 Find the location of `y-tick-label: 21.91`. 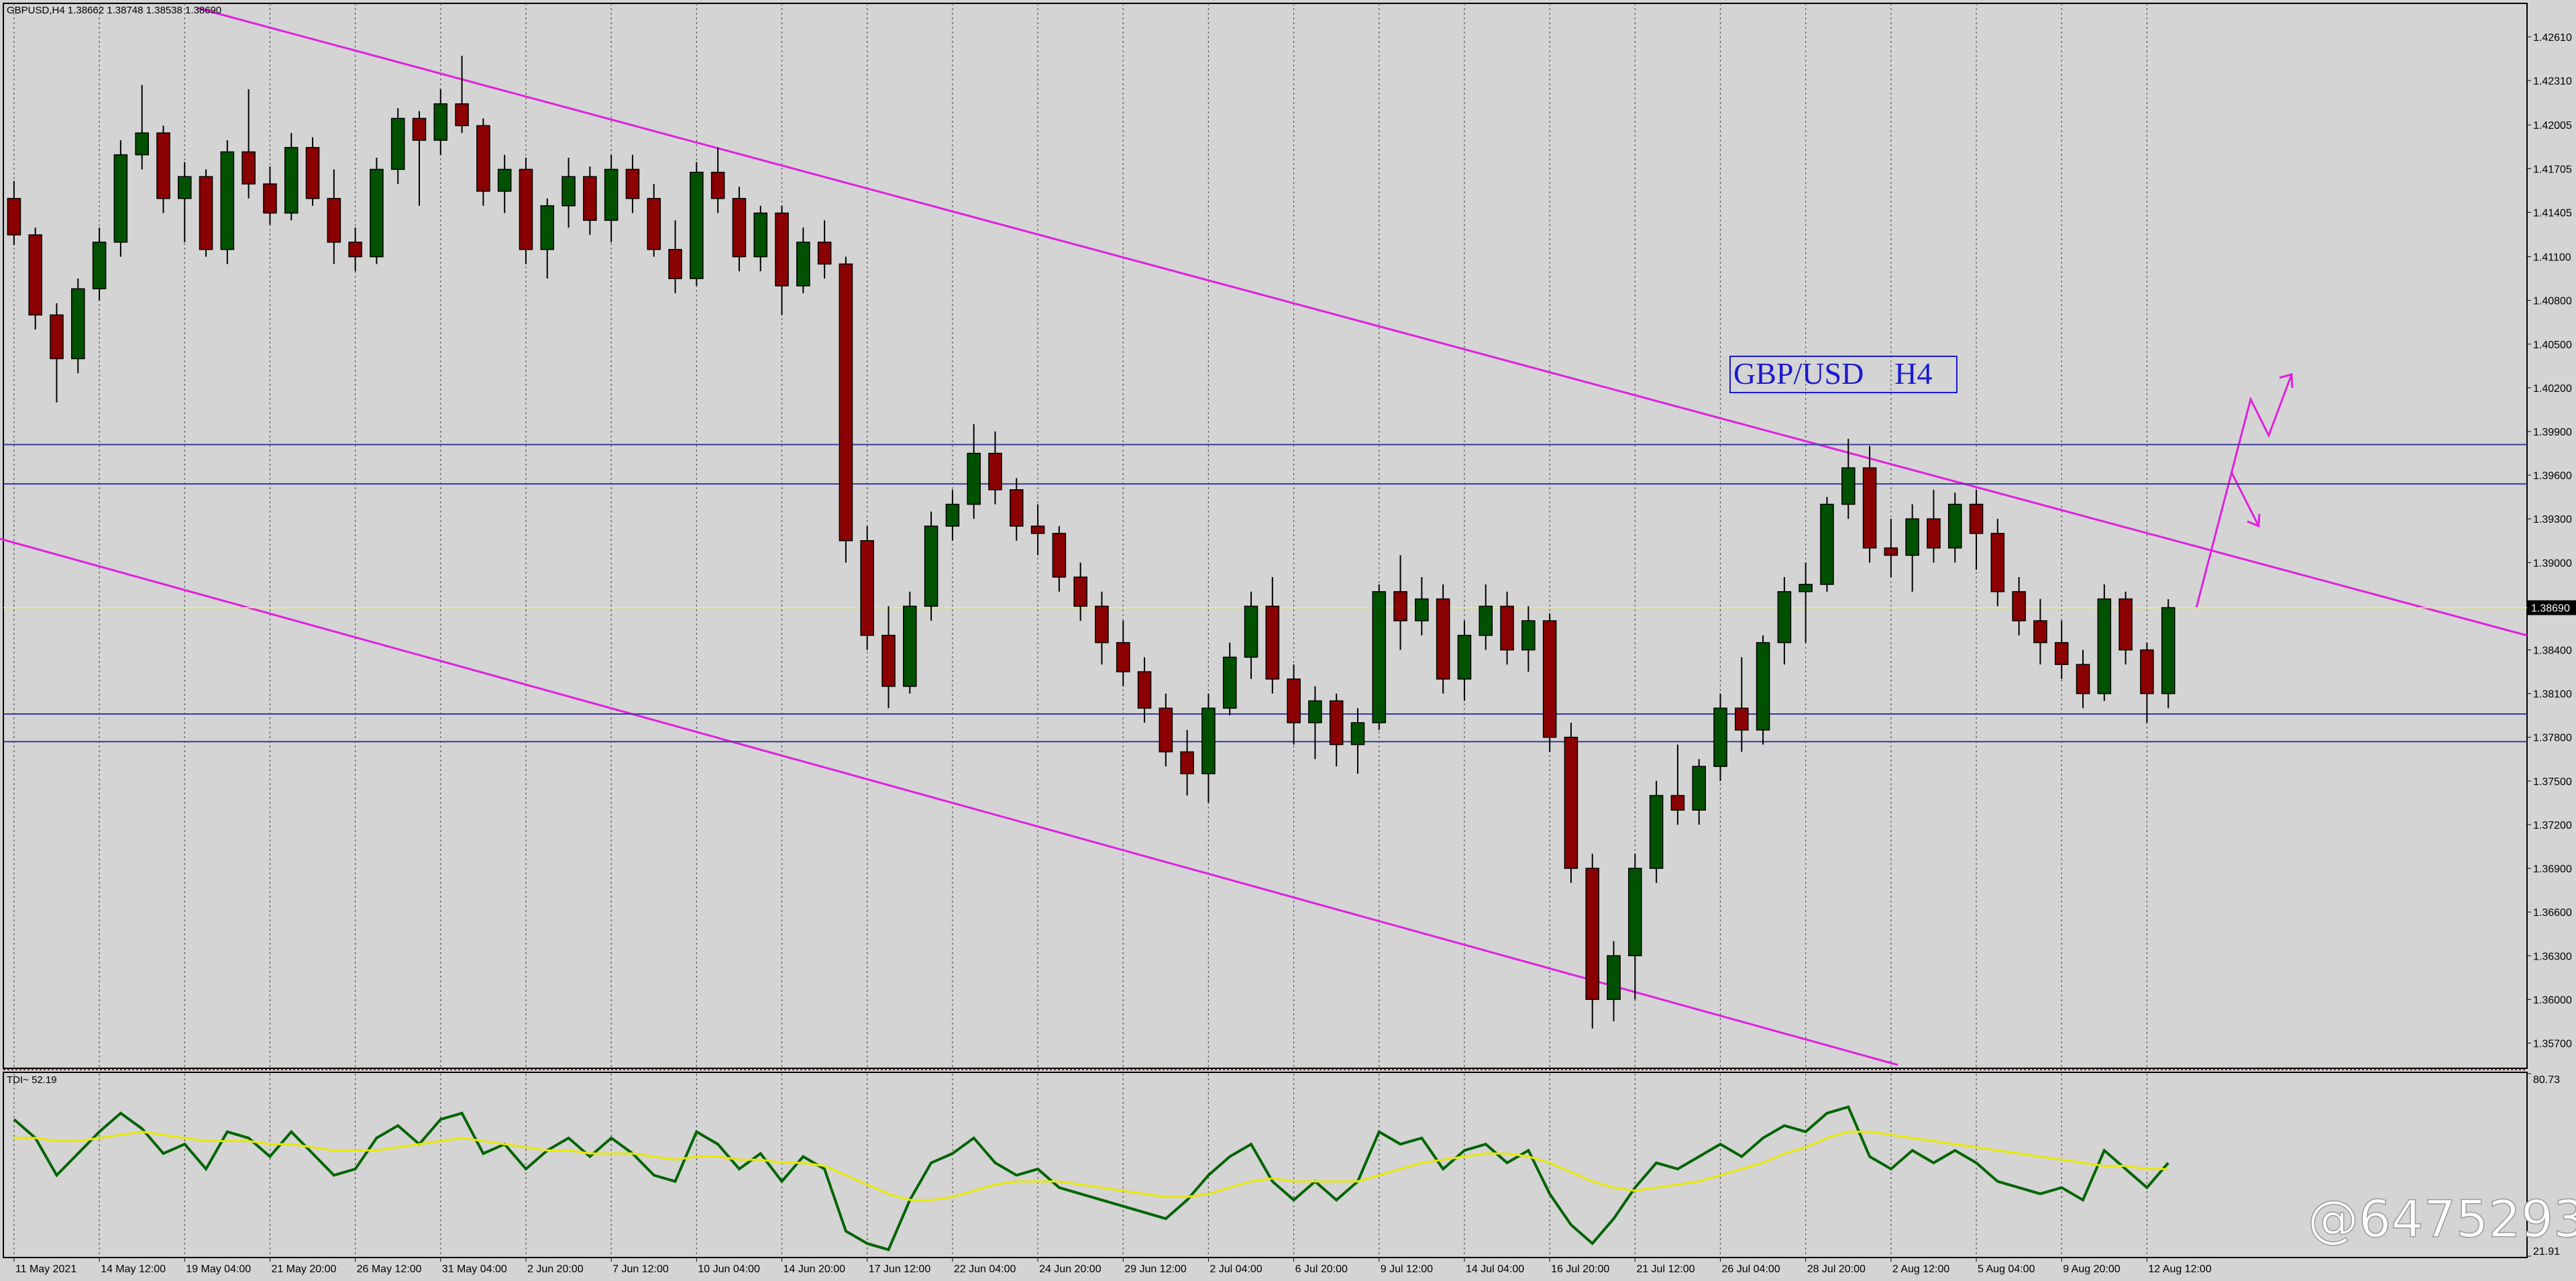

y-tick-label: 21.91 is located at coordinates (2546, 1252).